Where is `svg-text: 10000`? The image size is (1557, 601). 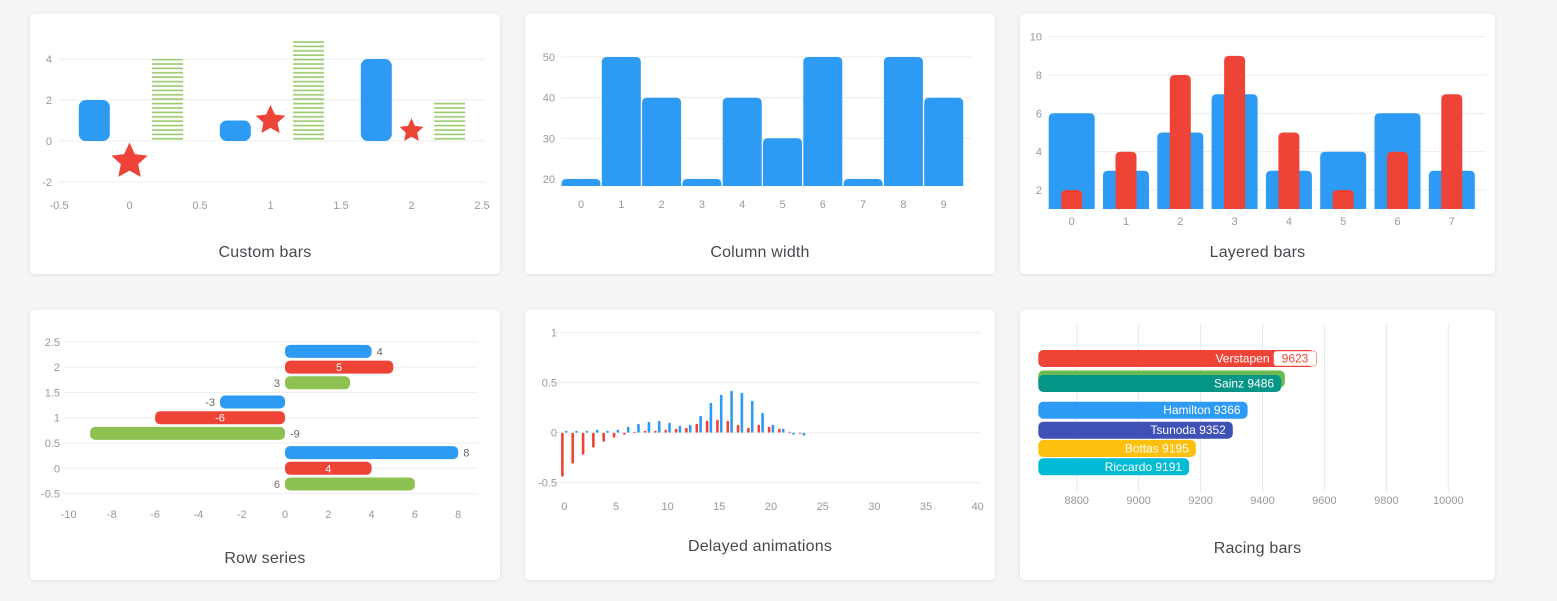 svg-text: 10000 is located at coordinates (1448, 501).